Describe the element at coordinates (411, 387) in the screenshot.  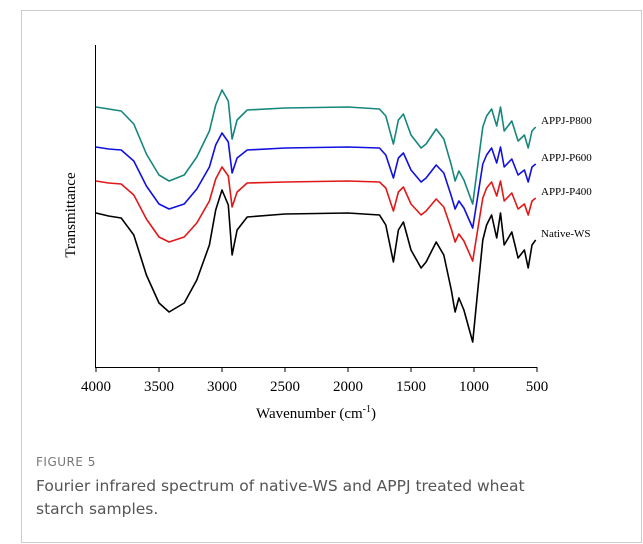
I see `x-tick-label: 1500` at that location.